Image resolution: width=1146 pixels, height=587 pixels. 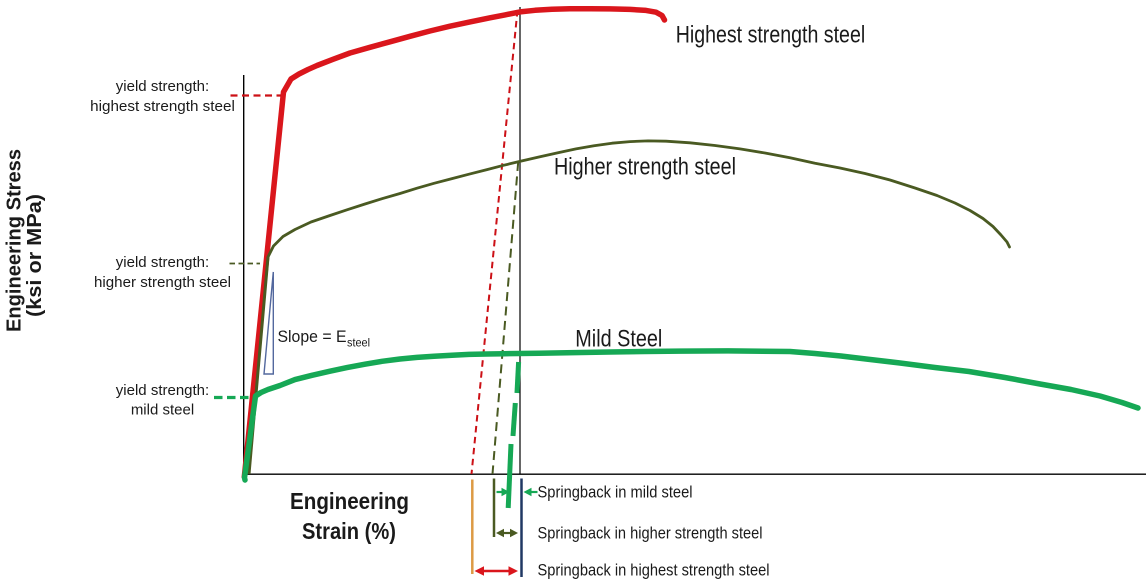 What do you see at coordinates (349, 531) in the screenshot?
I see `svg-text: Strain (%)` at bounding box center [349, 531].